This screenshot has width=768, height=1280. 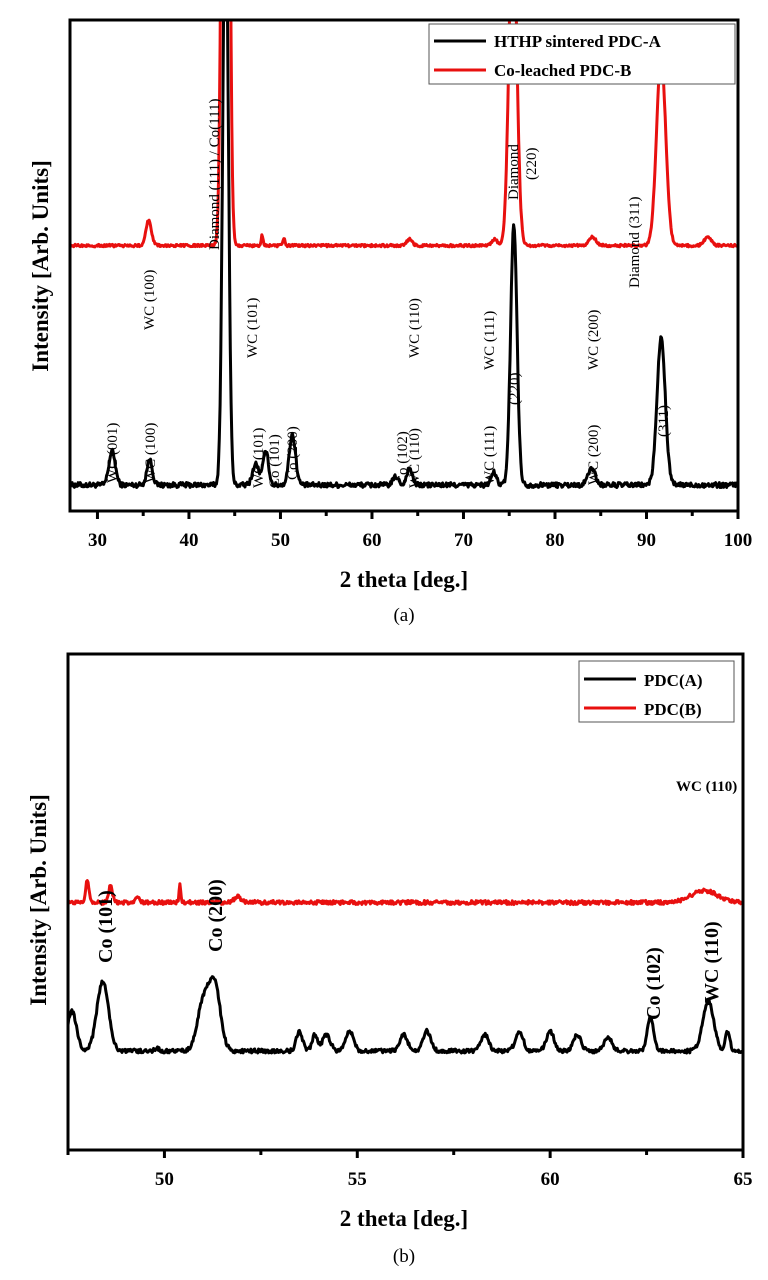 I want to click on x-axis-title-b: 2 theta [deg.], so click(x=404, y=1218).